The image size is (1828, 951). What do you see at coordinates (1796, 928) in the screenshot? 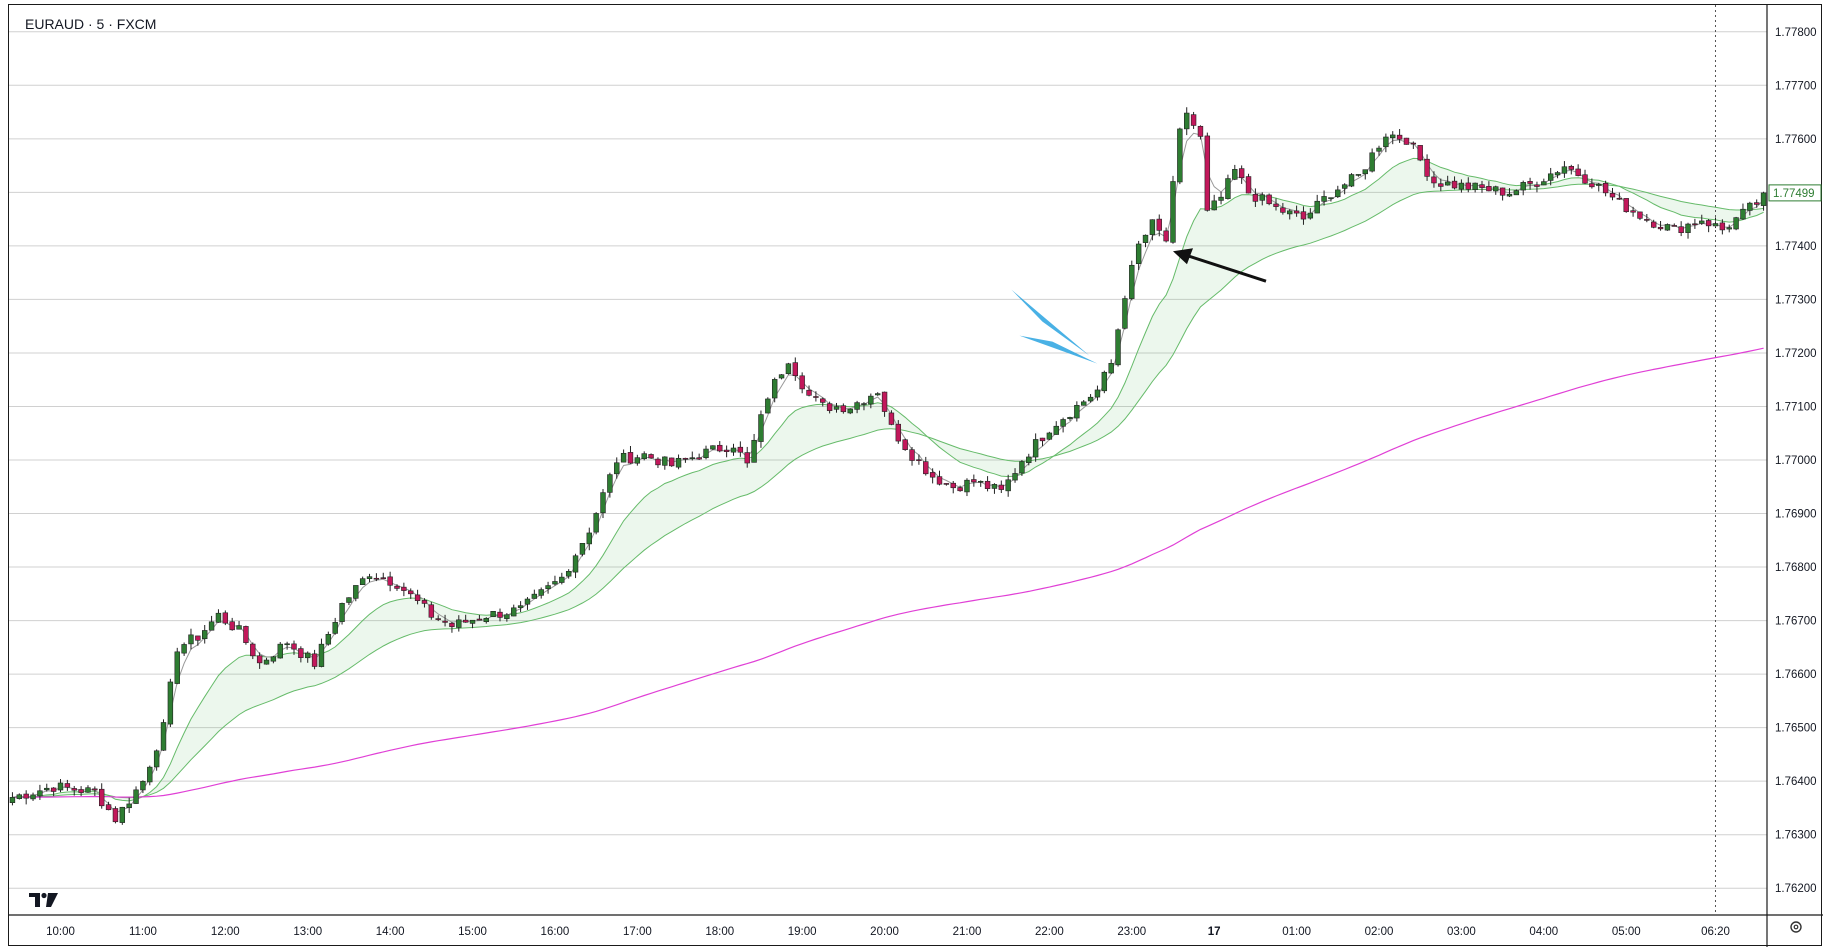
I see `gear-icon` at bounding box center [1796, 928].